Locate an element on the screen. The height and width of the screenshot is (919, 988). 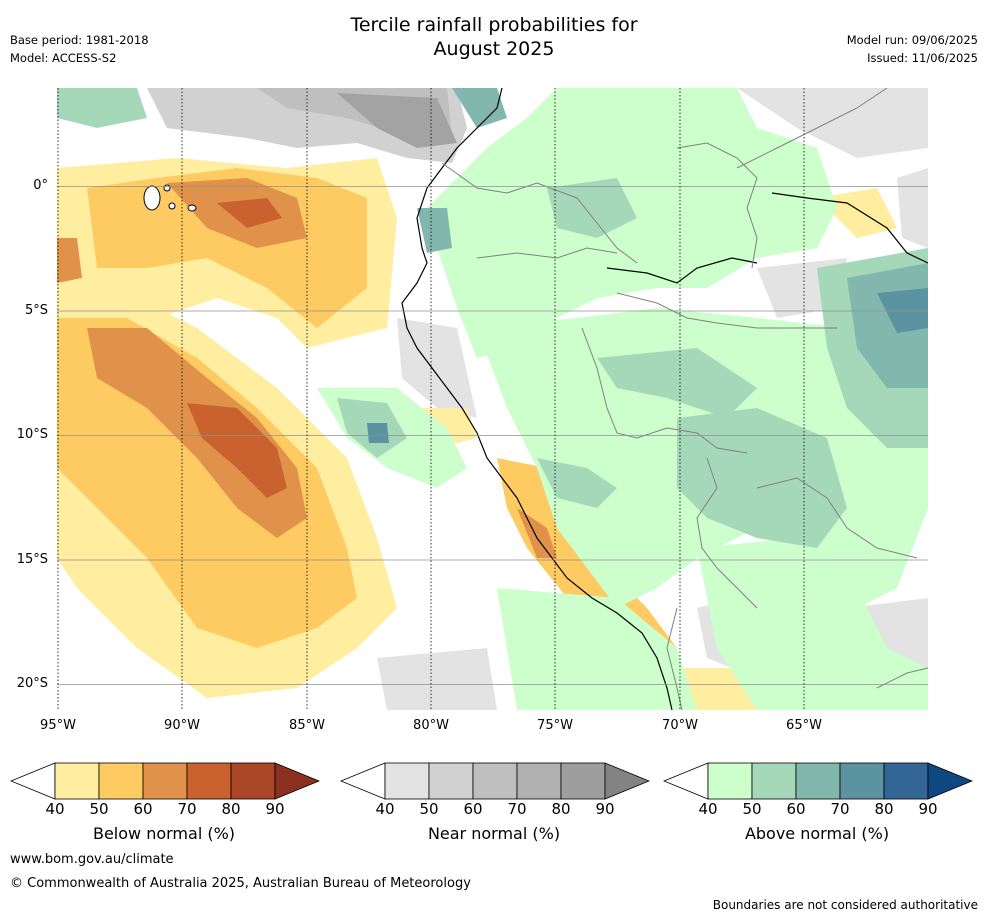
above-normal-label: Above normal (%) is located at coordinates (817, 833).